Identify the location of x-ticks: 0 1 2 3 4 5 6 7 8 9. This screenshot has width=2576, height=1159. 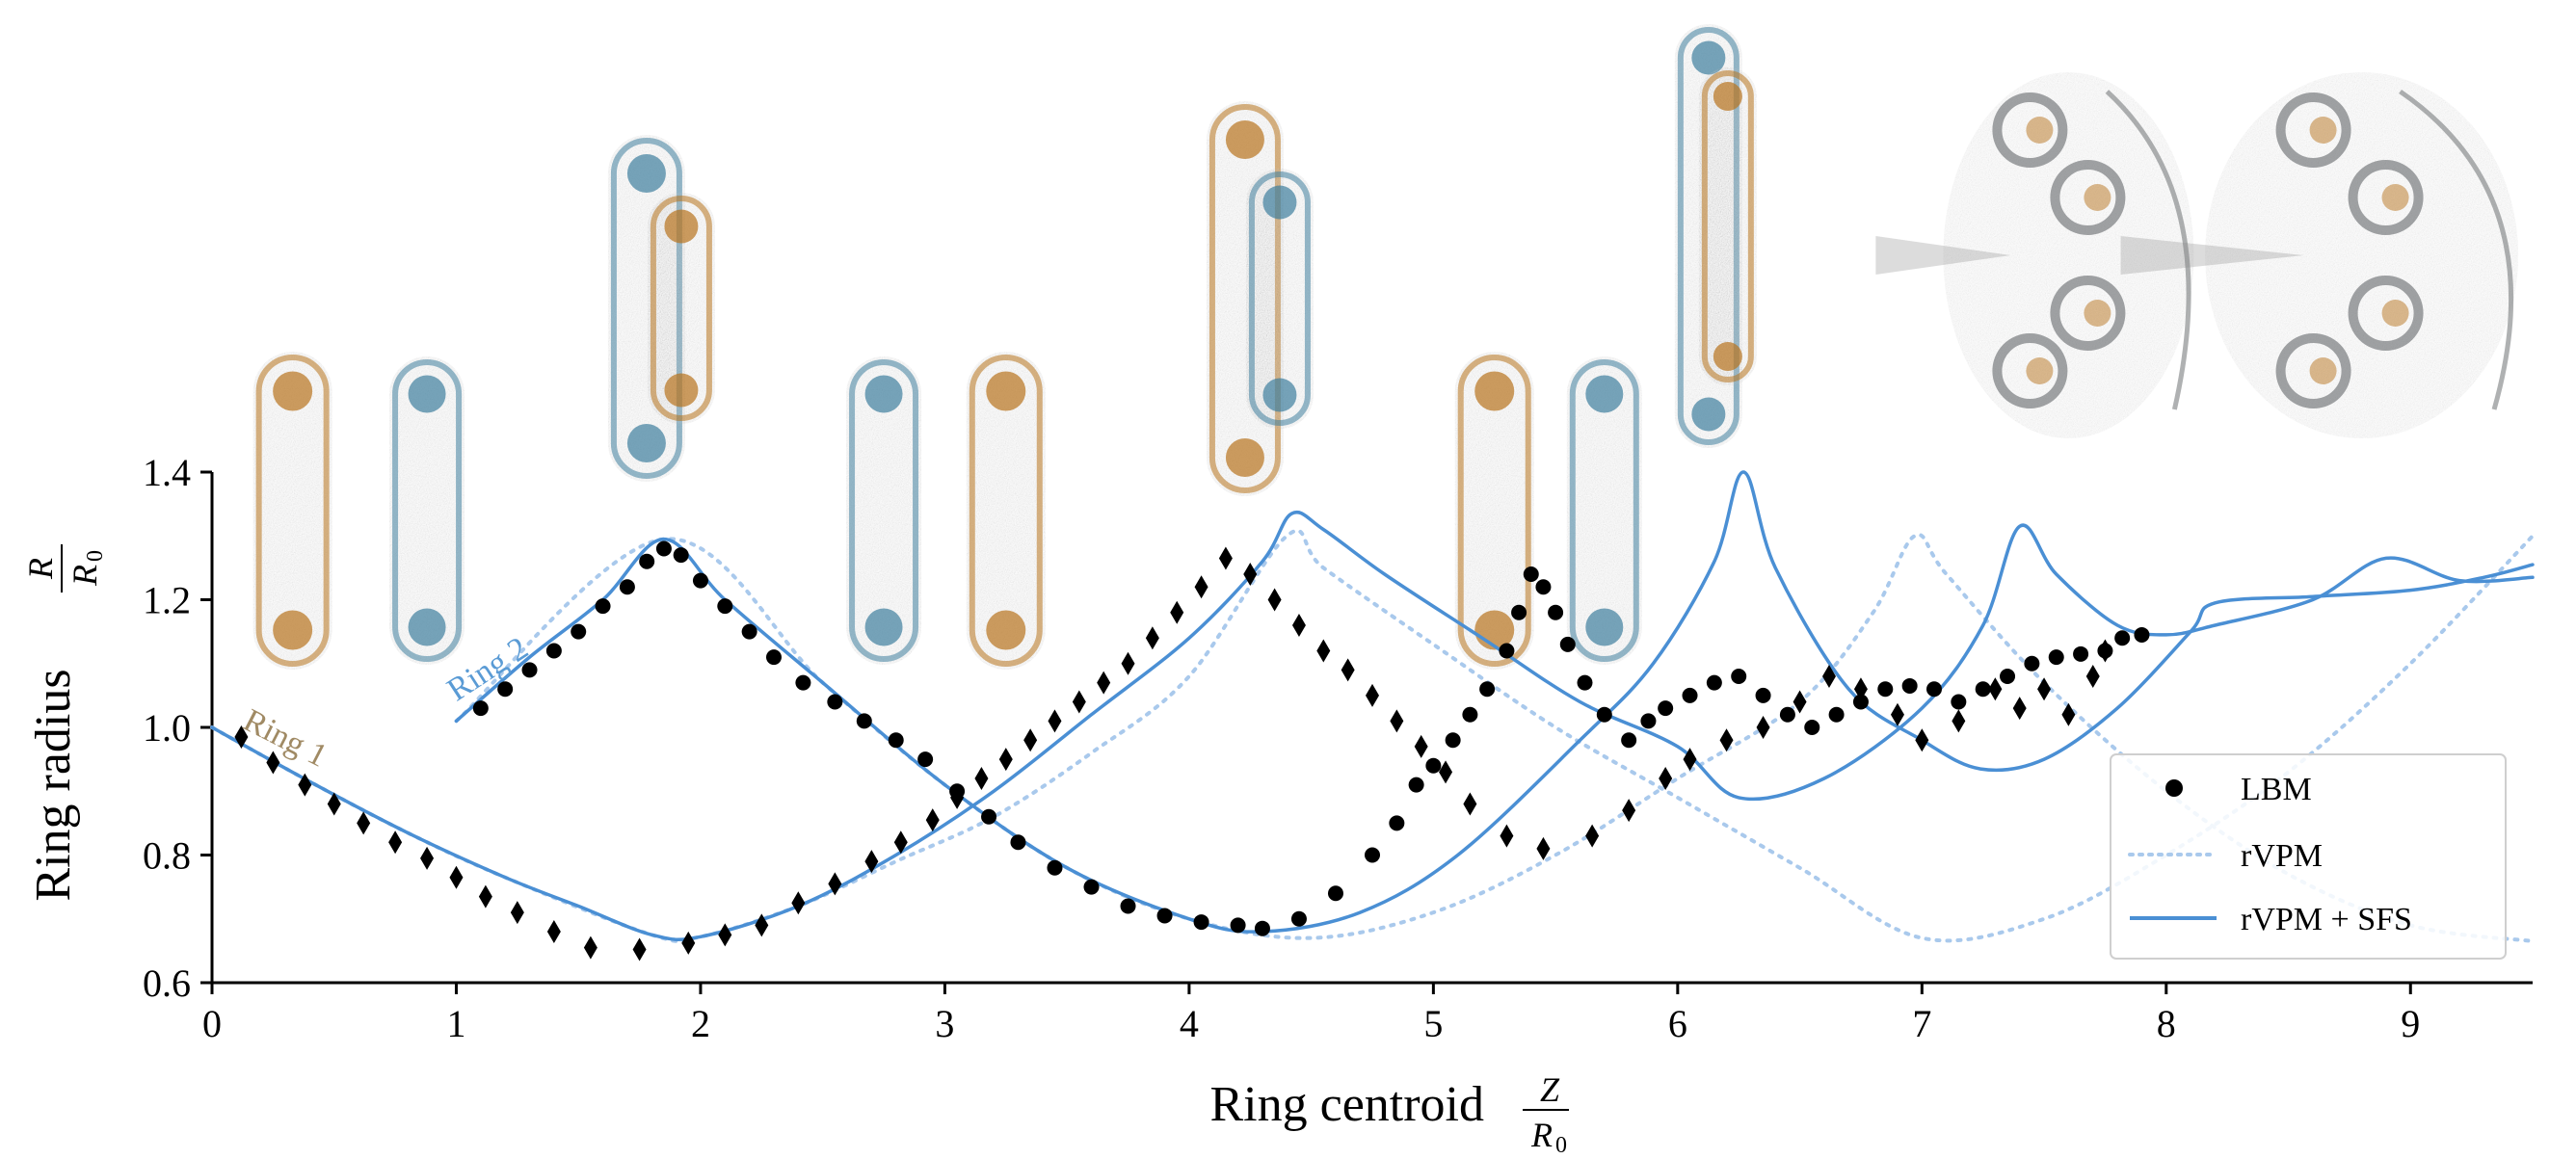
(1311, 1014).